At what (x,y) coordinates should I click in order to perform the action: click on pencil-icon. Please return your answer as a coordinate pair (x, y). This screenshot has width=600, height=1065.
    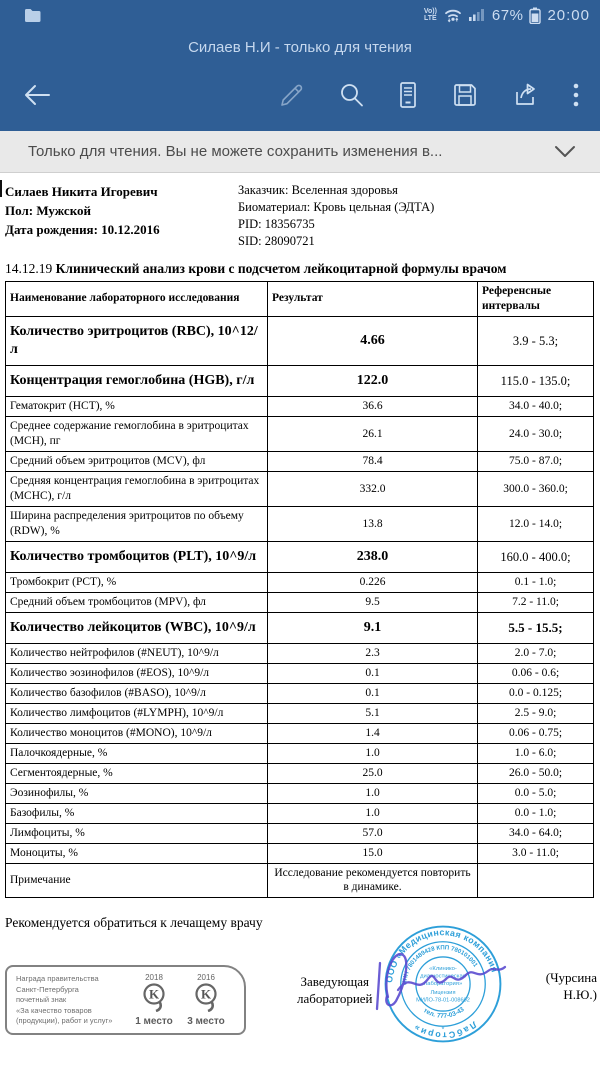
    Looking at the image, I should click on (292, 95).